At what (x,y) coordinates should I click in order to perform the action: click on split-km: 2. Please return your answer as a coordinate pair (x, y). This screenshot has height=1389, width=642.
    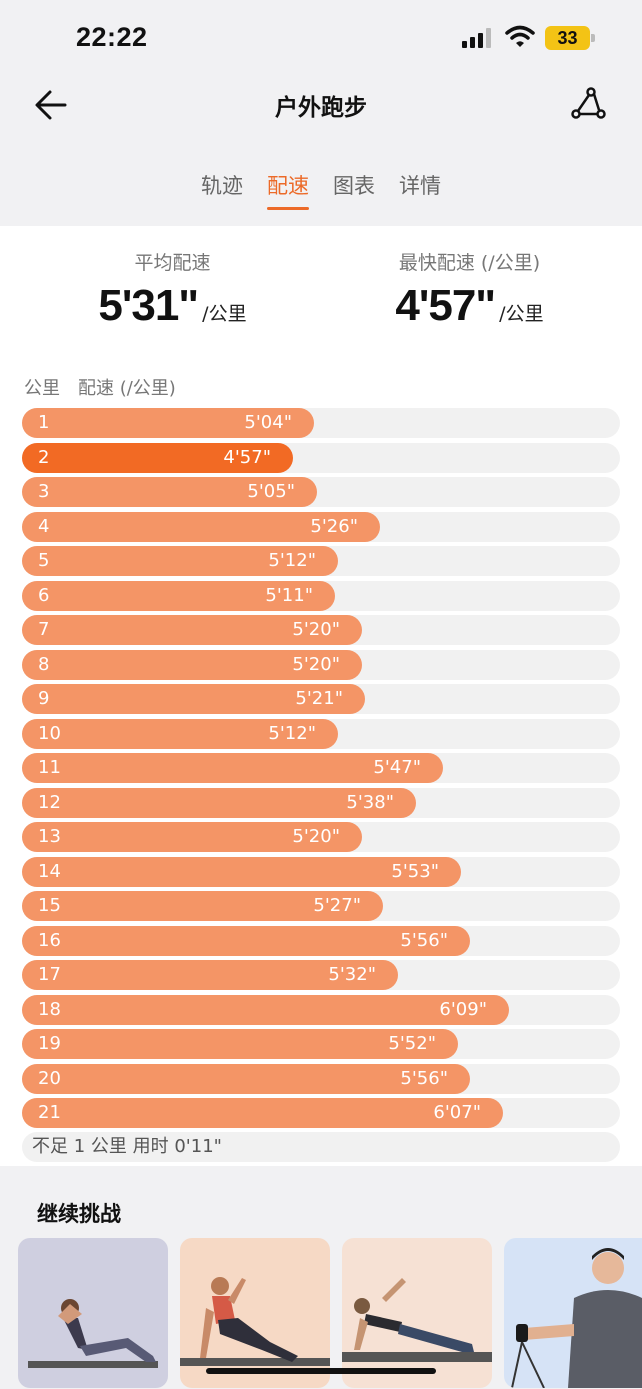
    Looking at the image, I should click on (44, 457).